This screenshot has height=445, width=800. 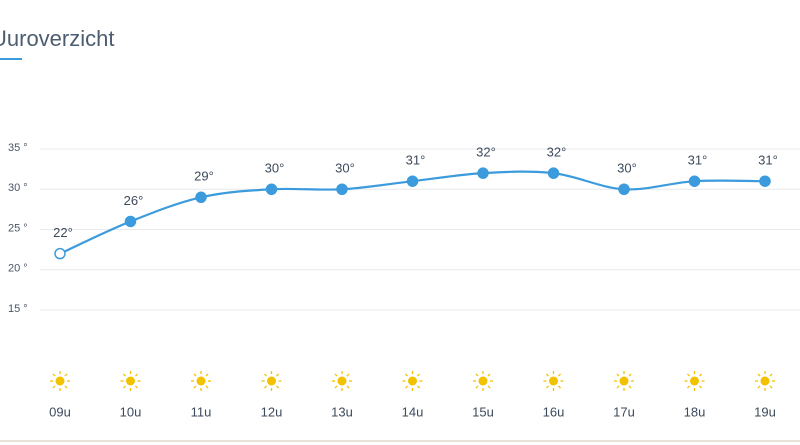 What do you see at coordinates (18, 148) in the screenshot?
I see `y-tick-label: 35 °` at bounding box center [18, 148].